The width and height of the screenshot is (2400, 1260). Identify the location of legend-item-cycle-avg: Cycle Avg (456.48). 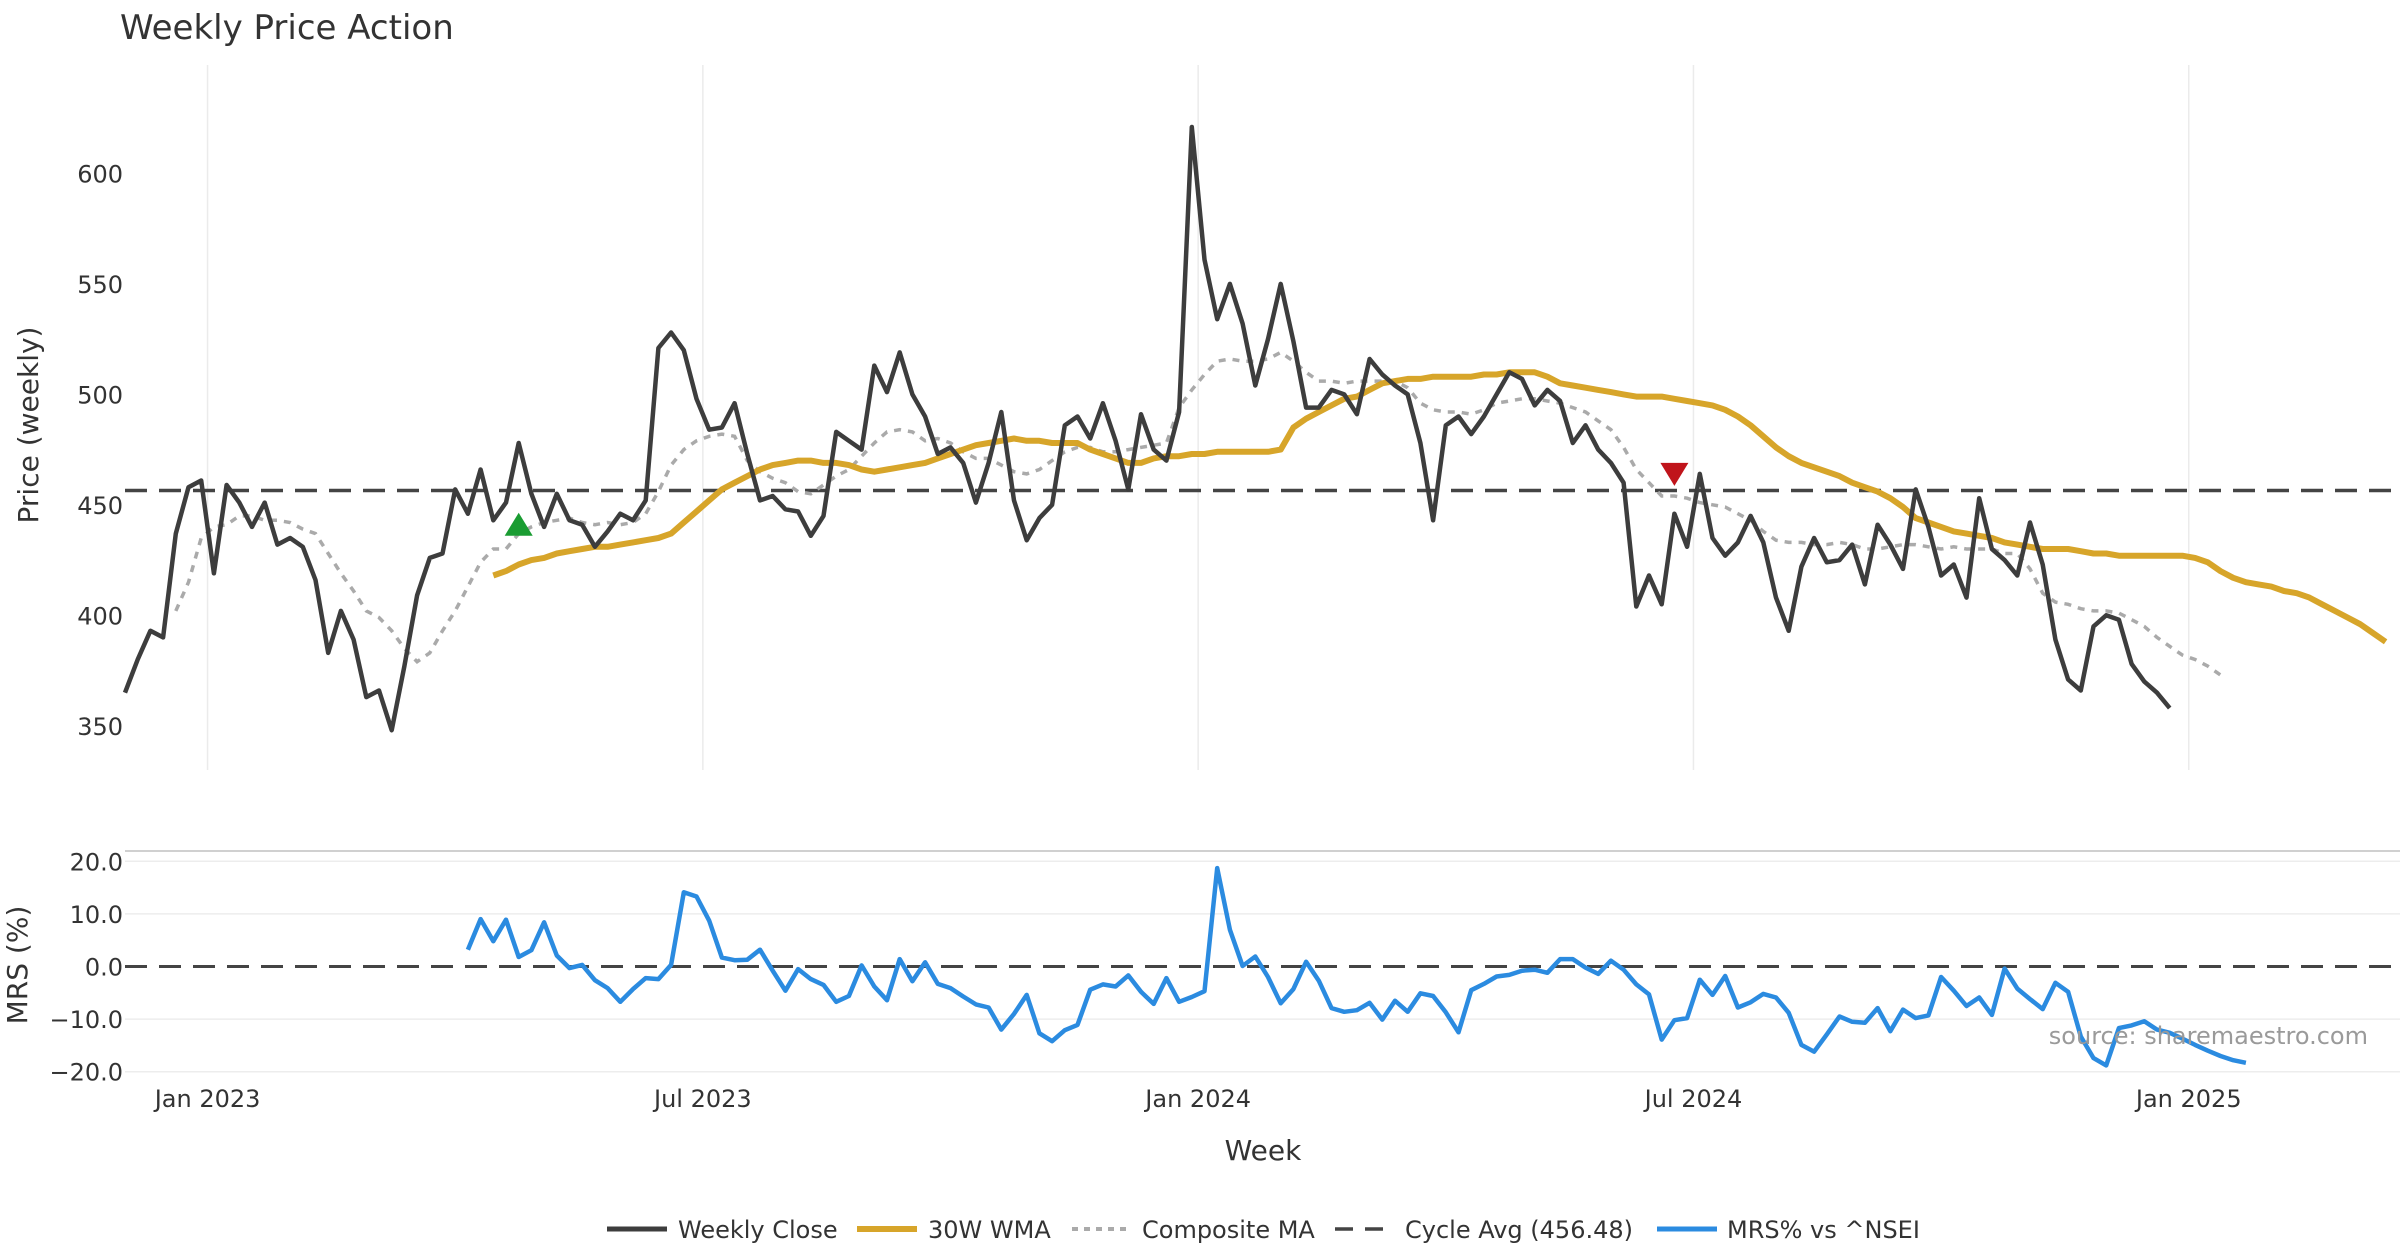
(1484, 1230).